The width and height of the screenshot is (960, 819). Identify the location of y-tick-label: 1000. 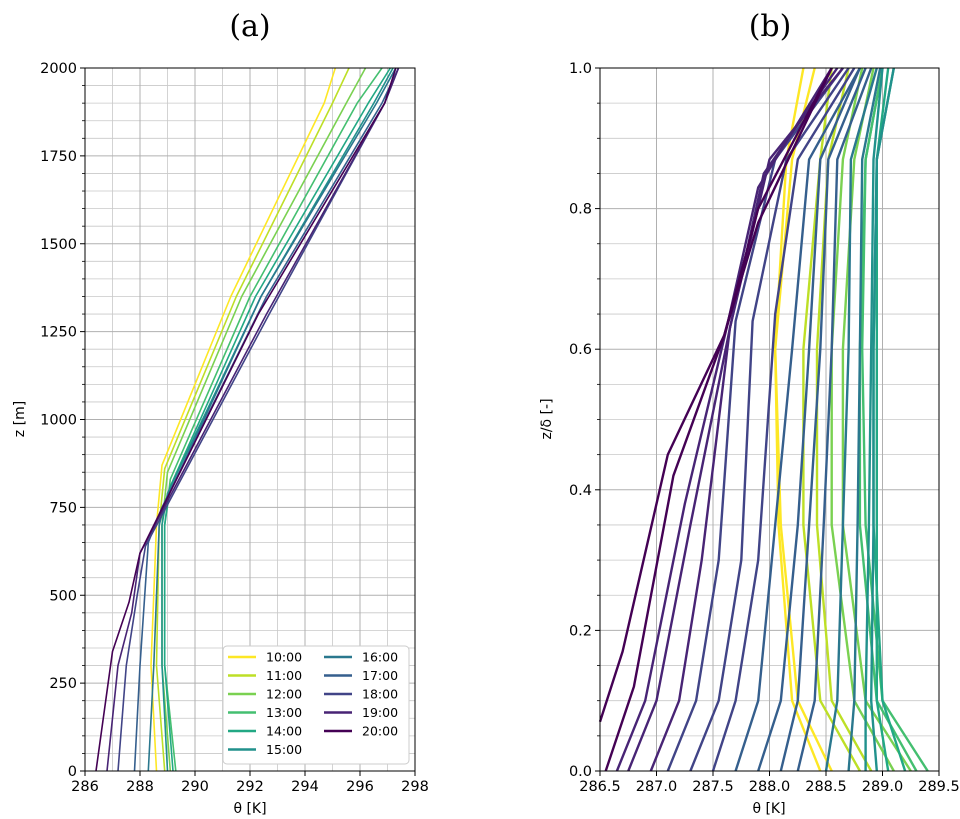
(58, 421).